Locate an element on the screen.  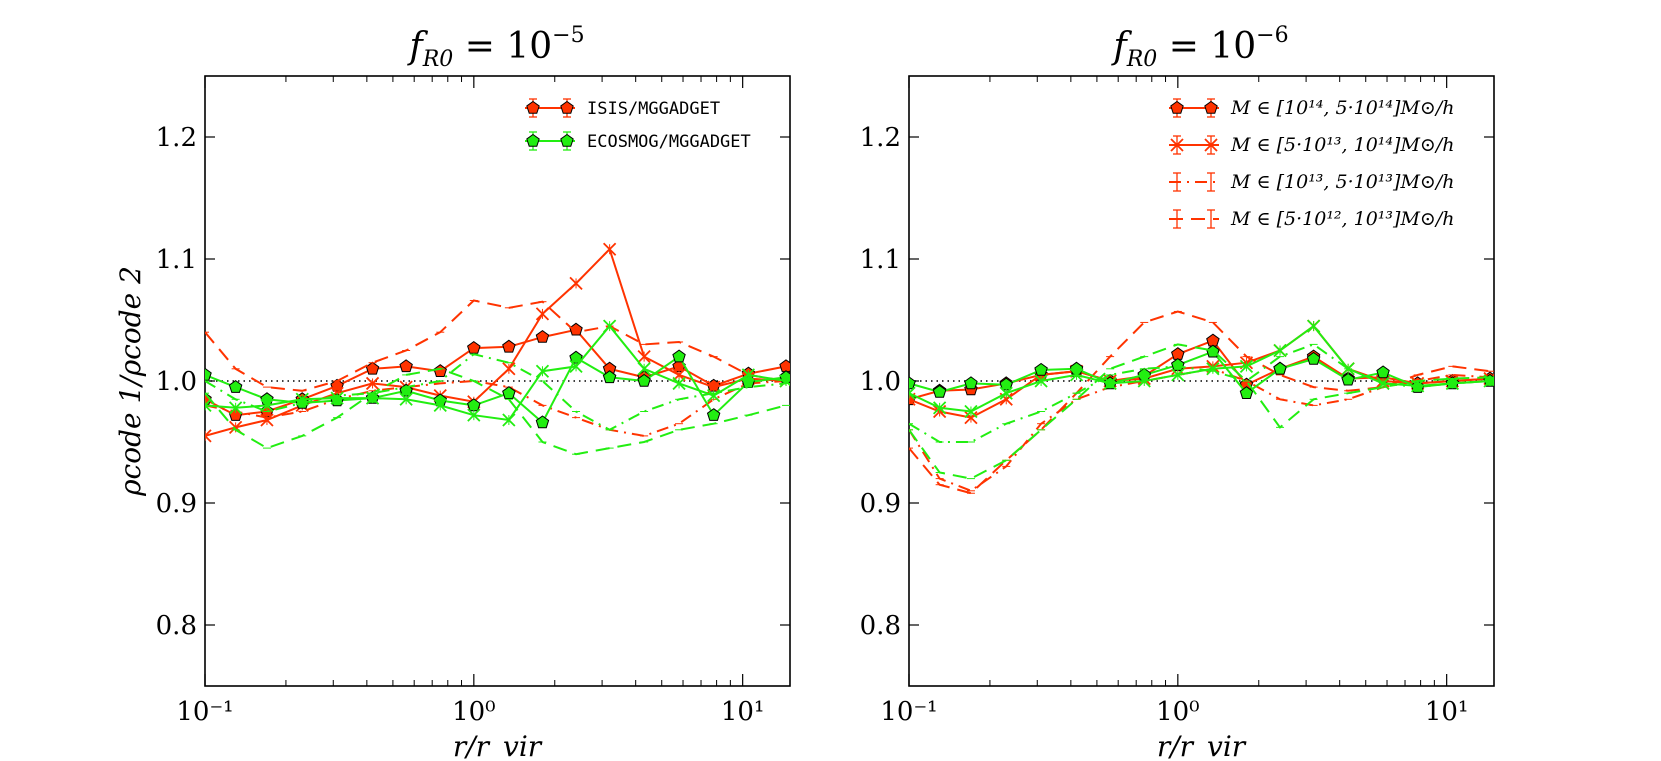
legend-item: M ∈ [5·10¹³, 10¹⁴]M⊙/h is located at coordinates (1311, 145).